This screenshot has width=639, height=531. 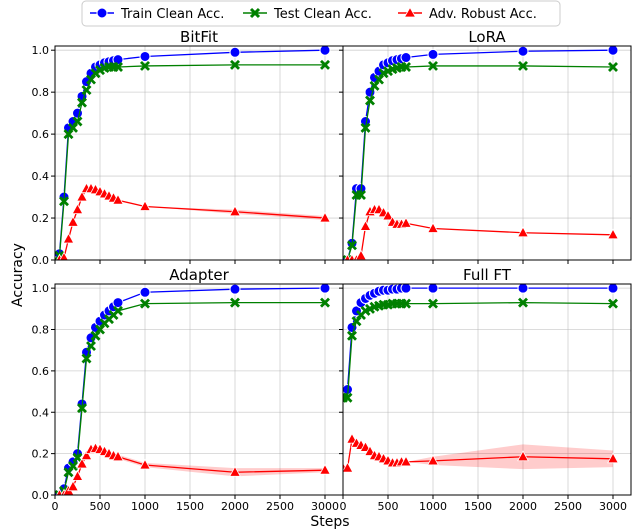 What do you see at coordinates (483, 14) in the screenshot?
I see `legend-label-adv: Adv. Robust Acc.` at bounding box center [483, 14].